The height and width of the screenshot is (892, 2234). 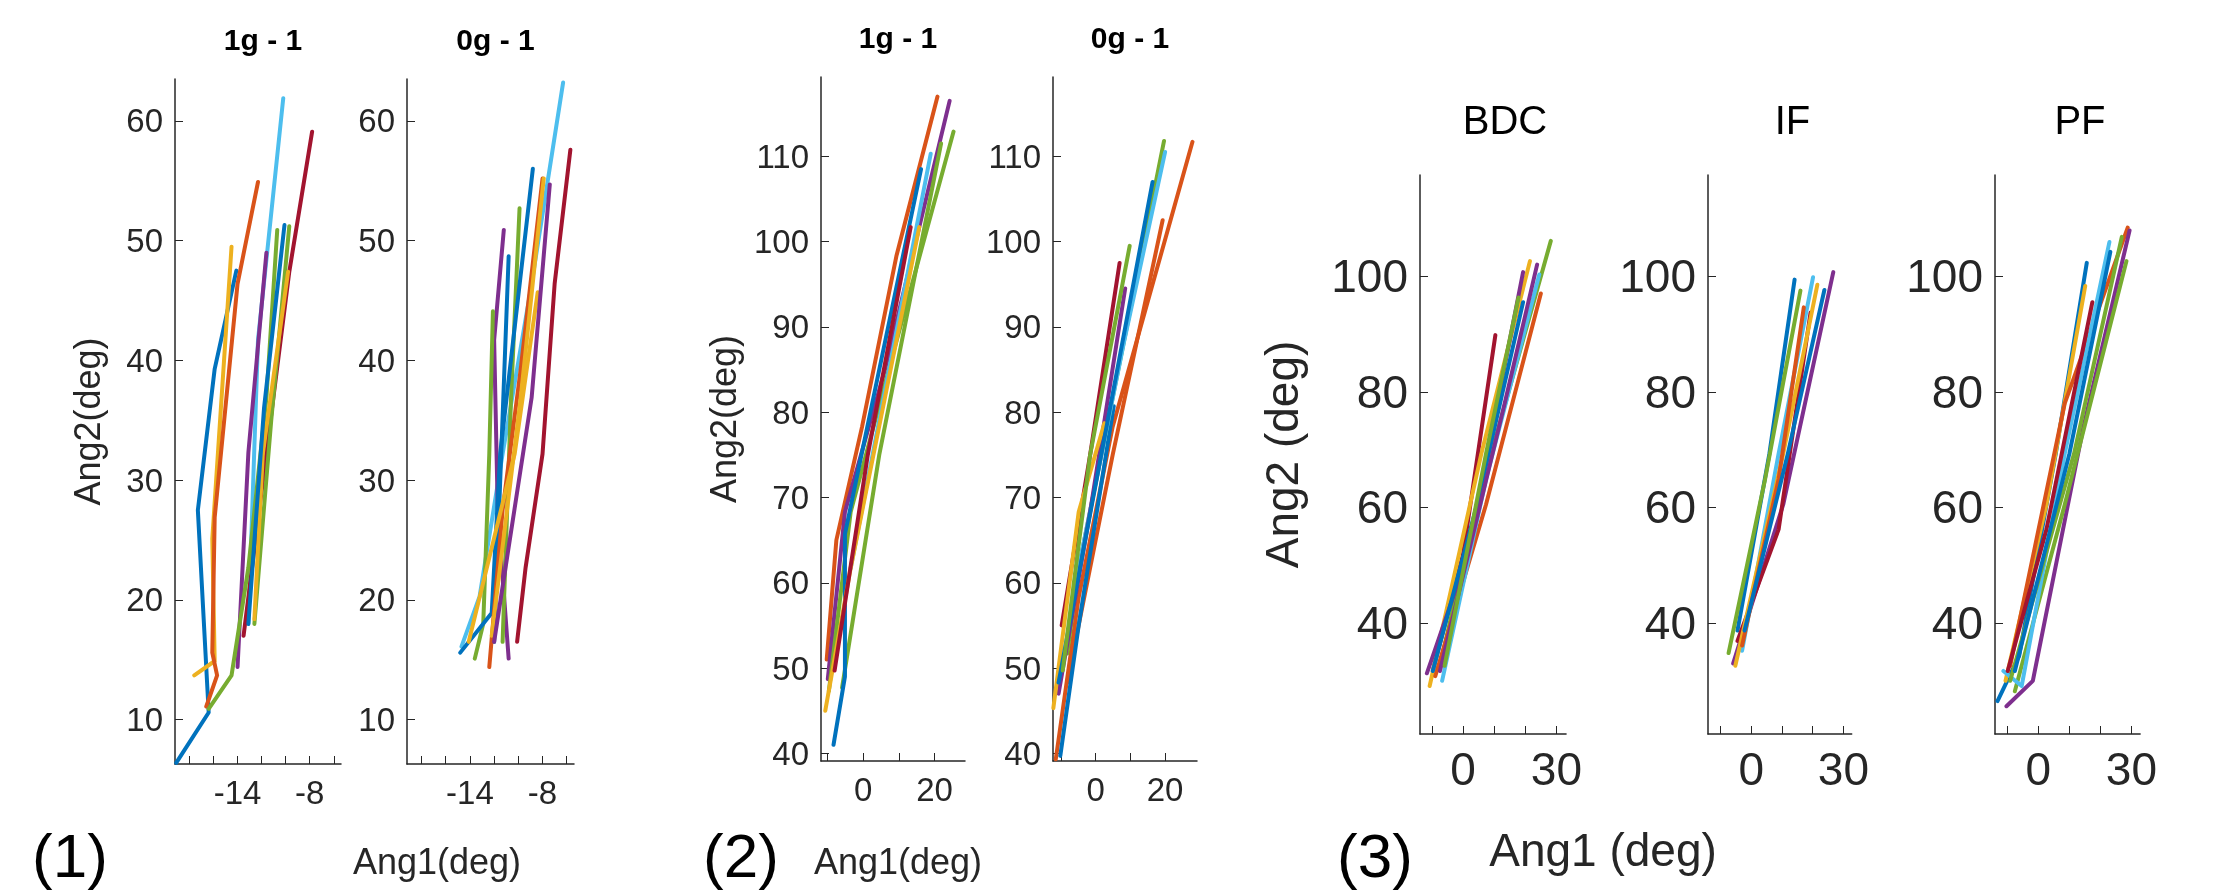 I want to click on chart-title: IF, so click(x=1792, y=120).